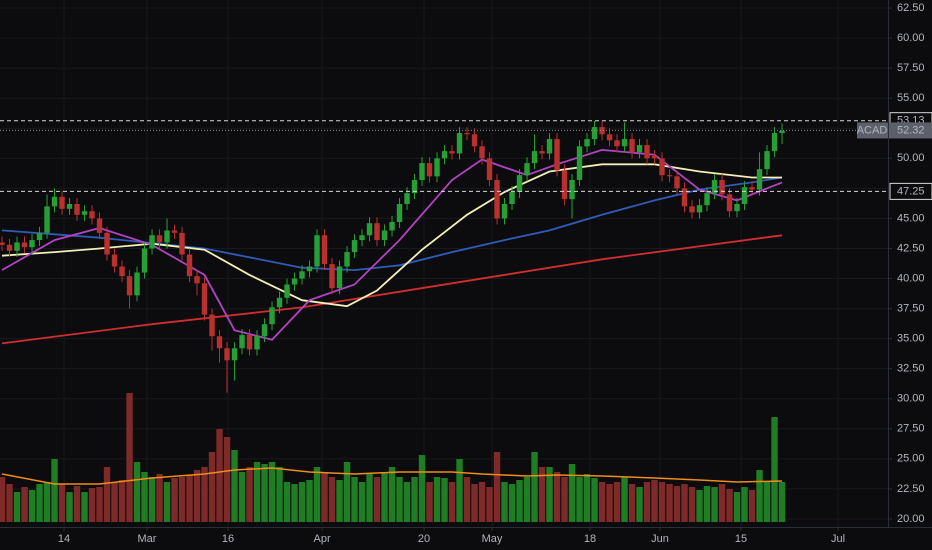  Describe the element at coordinates (838, 539) in the screenshot. I see `x-tick-label: Jul` at that location.